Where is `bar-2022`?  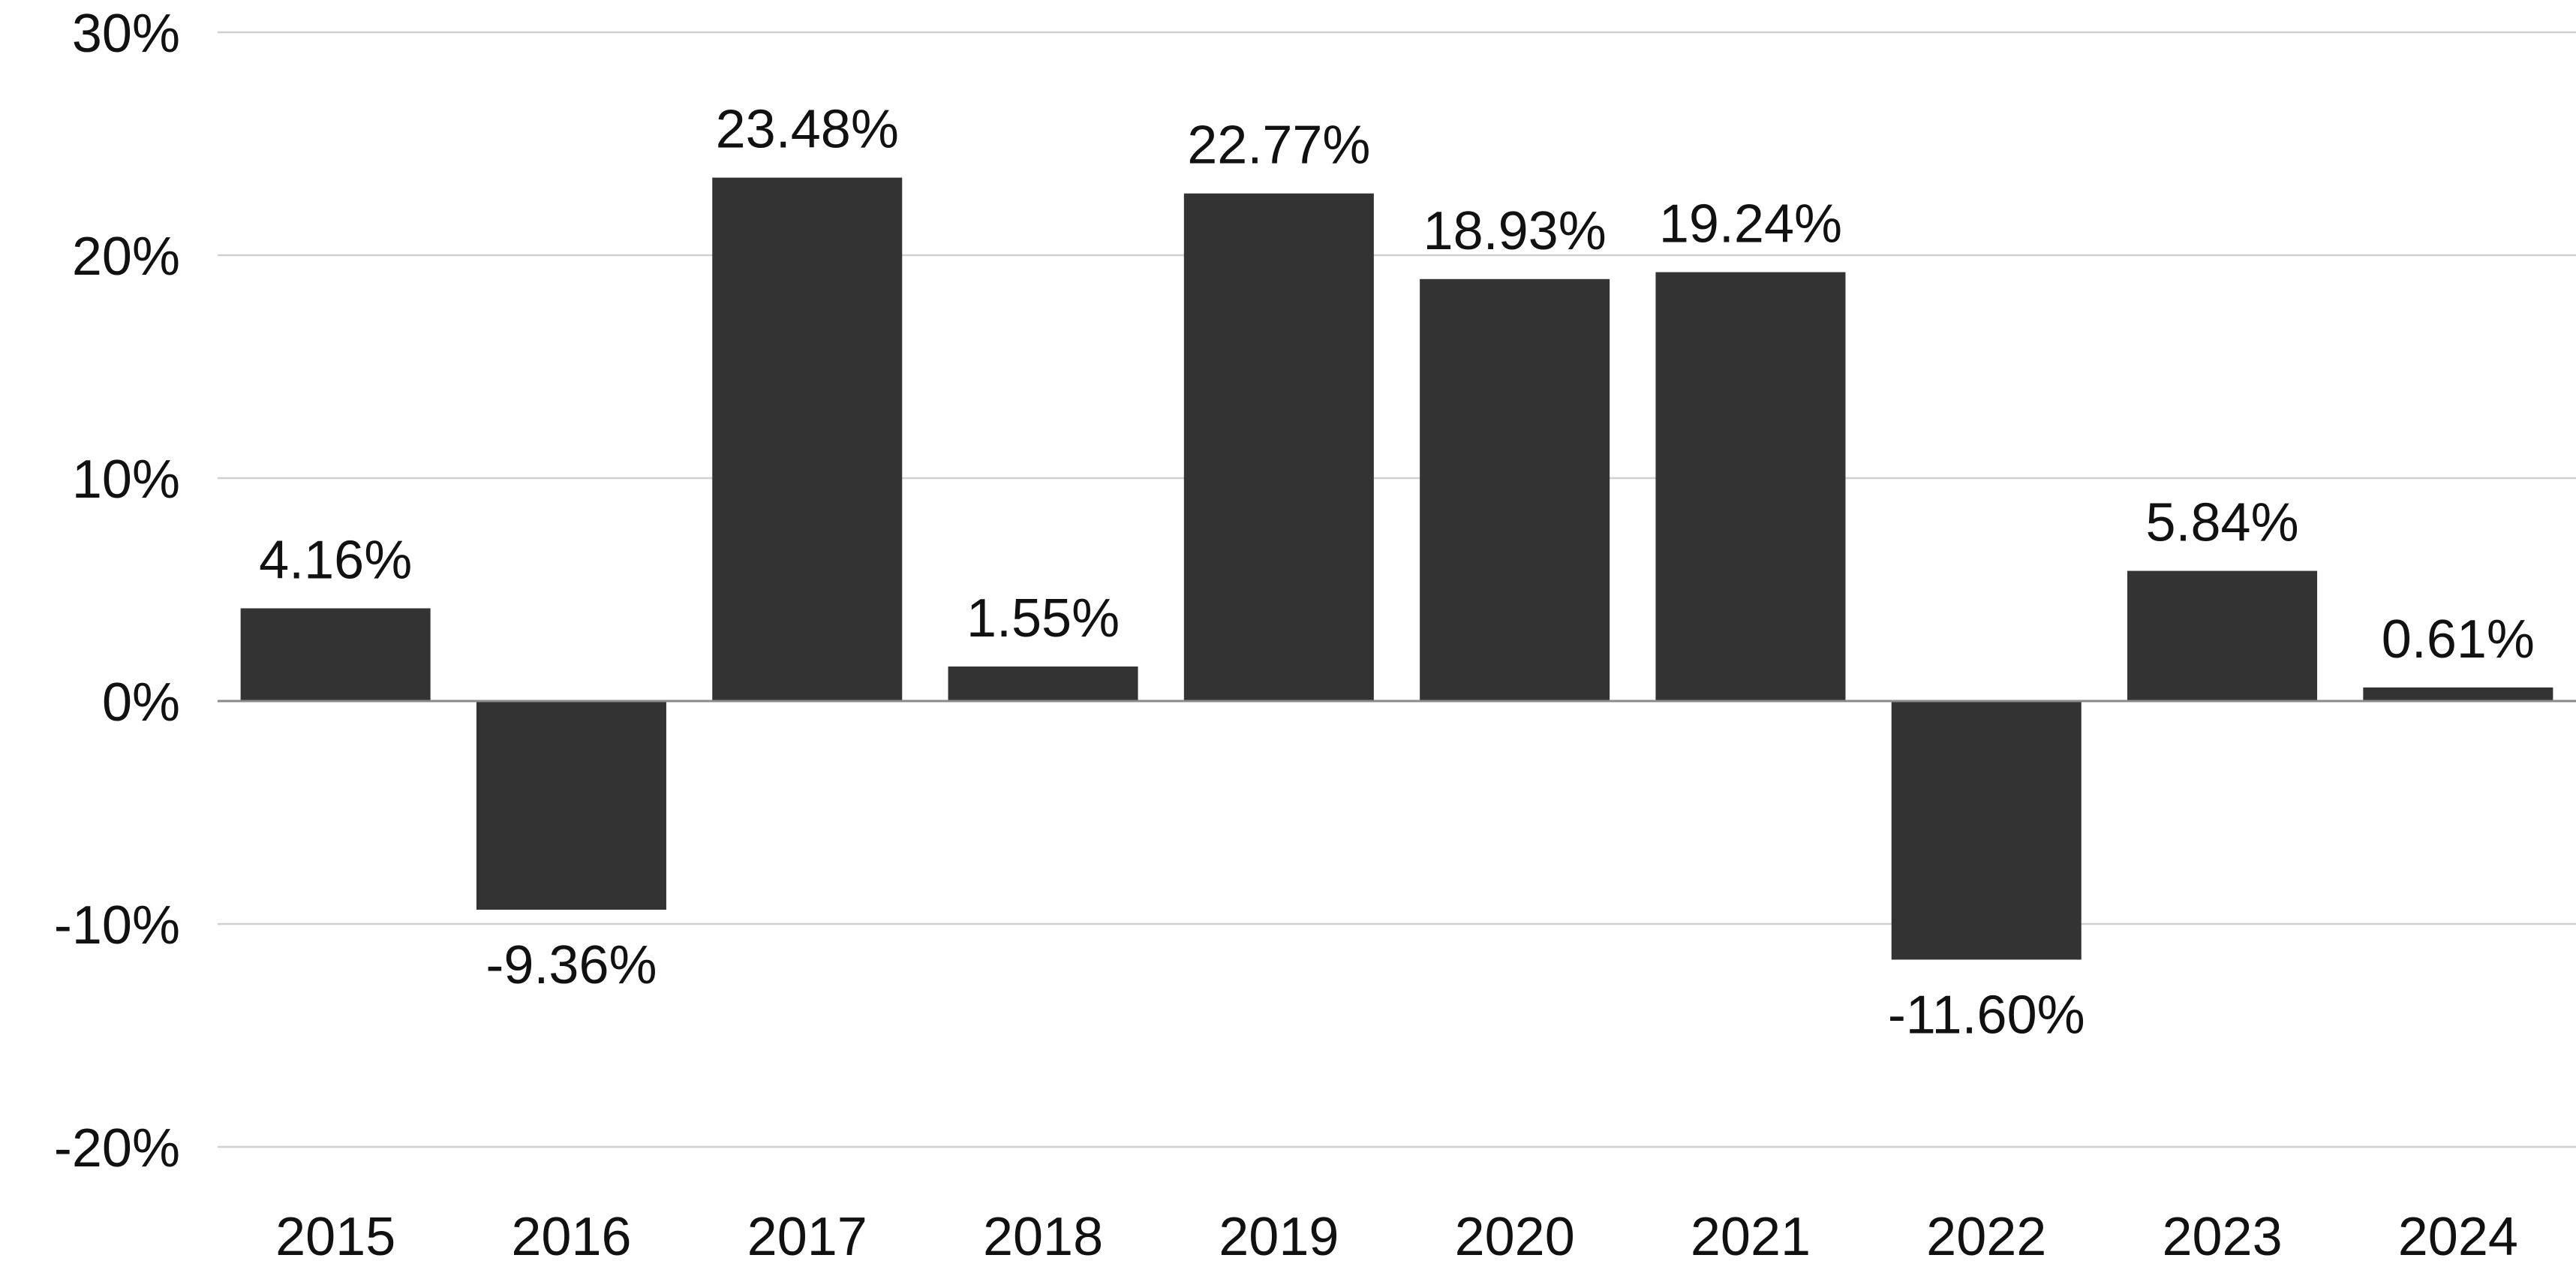 bar-2022 is located at coordinates (1986, 830).